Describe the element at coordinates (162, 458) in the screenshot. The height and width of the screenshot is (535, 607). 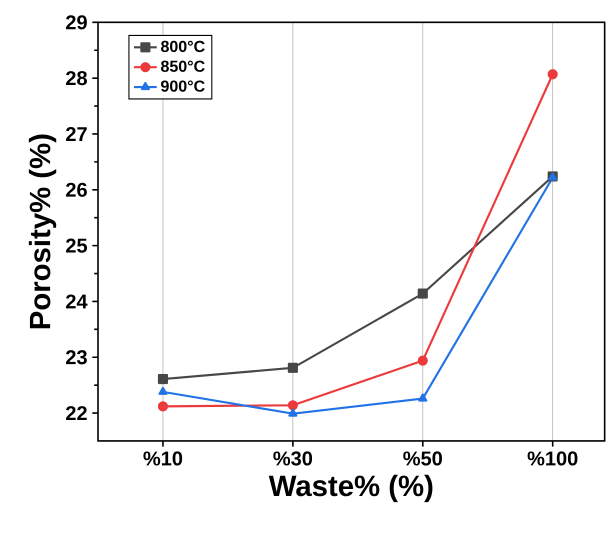
I see `x-tick-label: %10` at that location.